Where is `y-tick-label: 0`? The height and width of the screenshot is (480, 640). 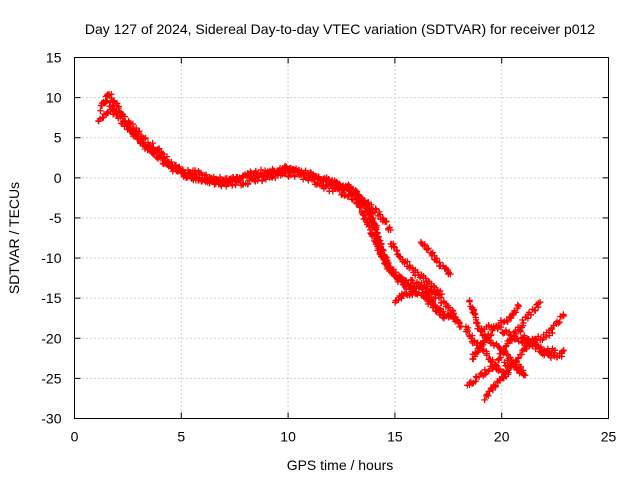
y-tick-label: 0 is located at coordinates (58, 178).